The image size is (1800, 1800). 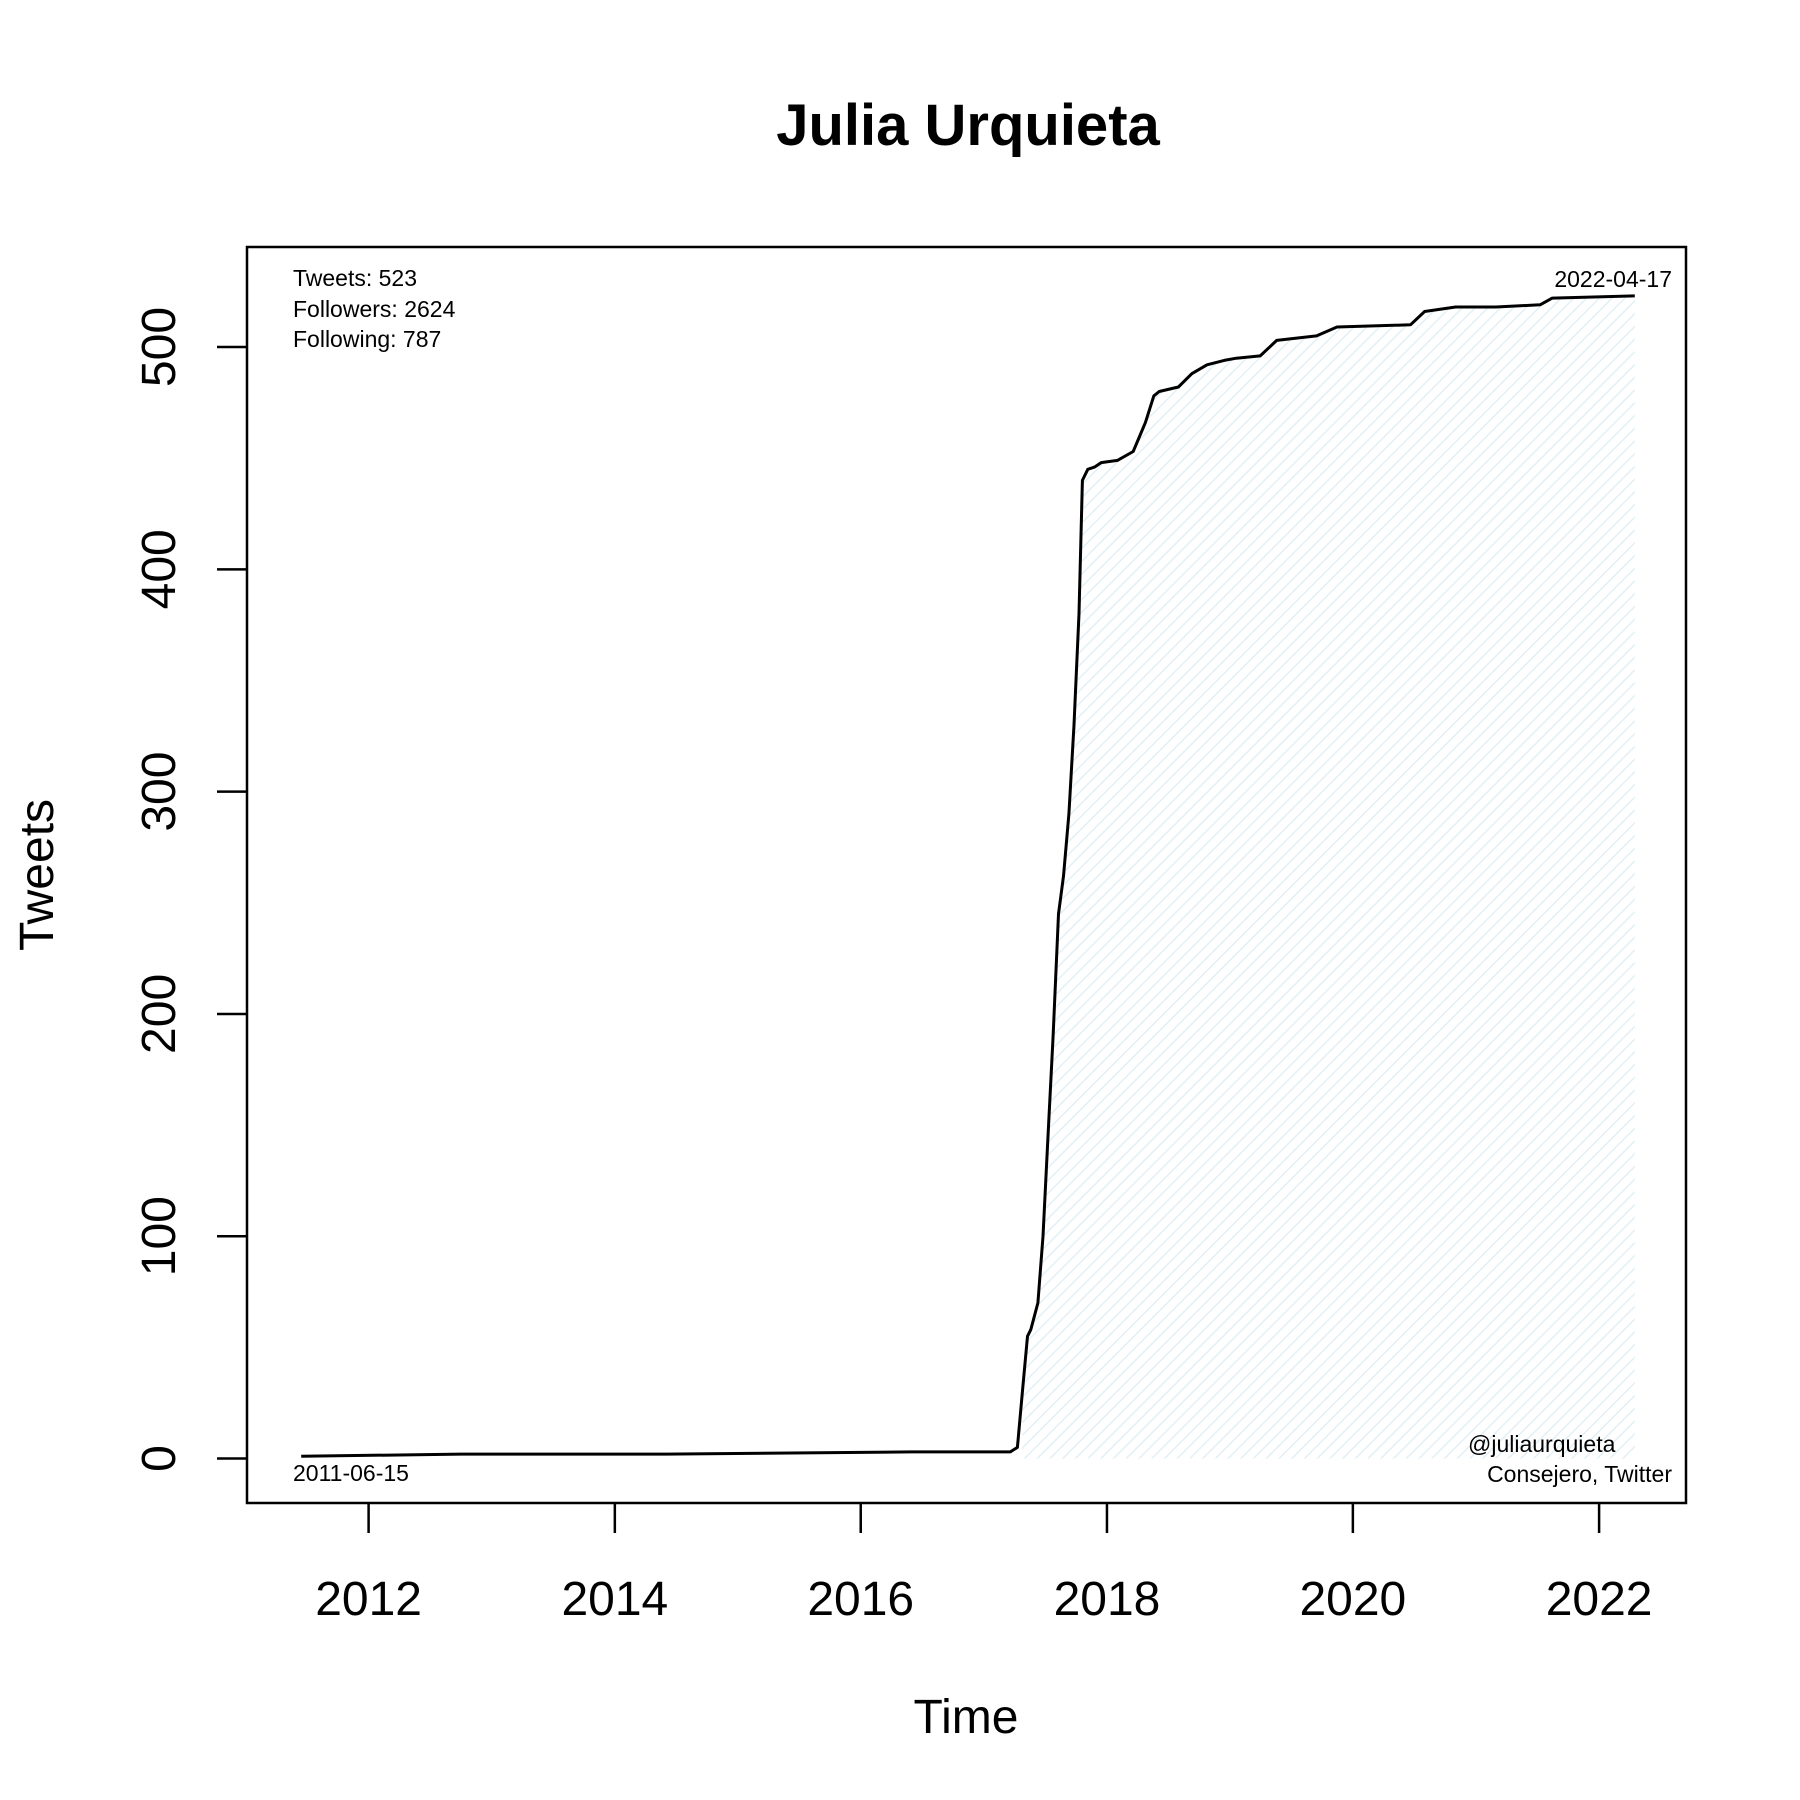 What do you see at coordinates (1352, 1599) in the screenshot?
I see `x-tick-label-2020: 2020` at bounding box center [1352, 1599].